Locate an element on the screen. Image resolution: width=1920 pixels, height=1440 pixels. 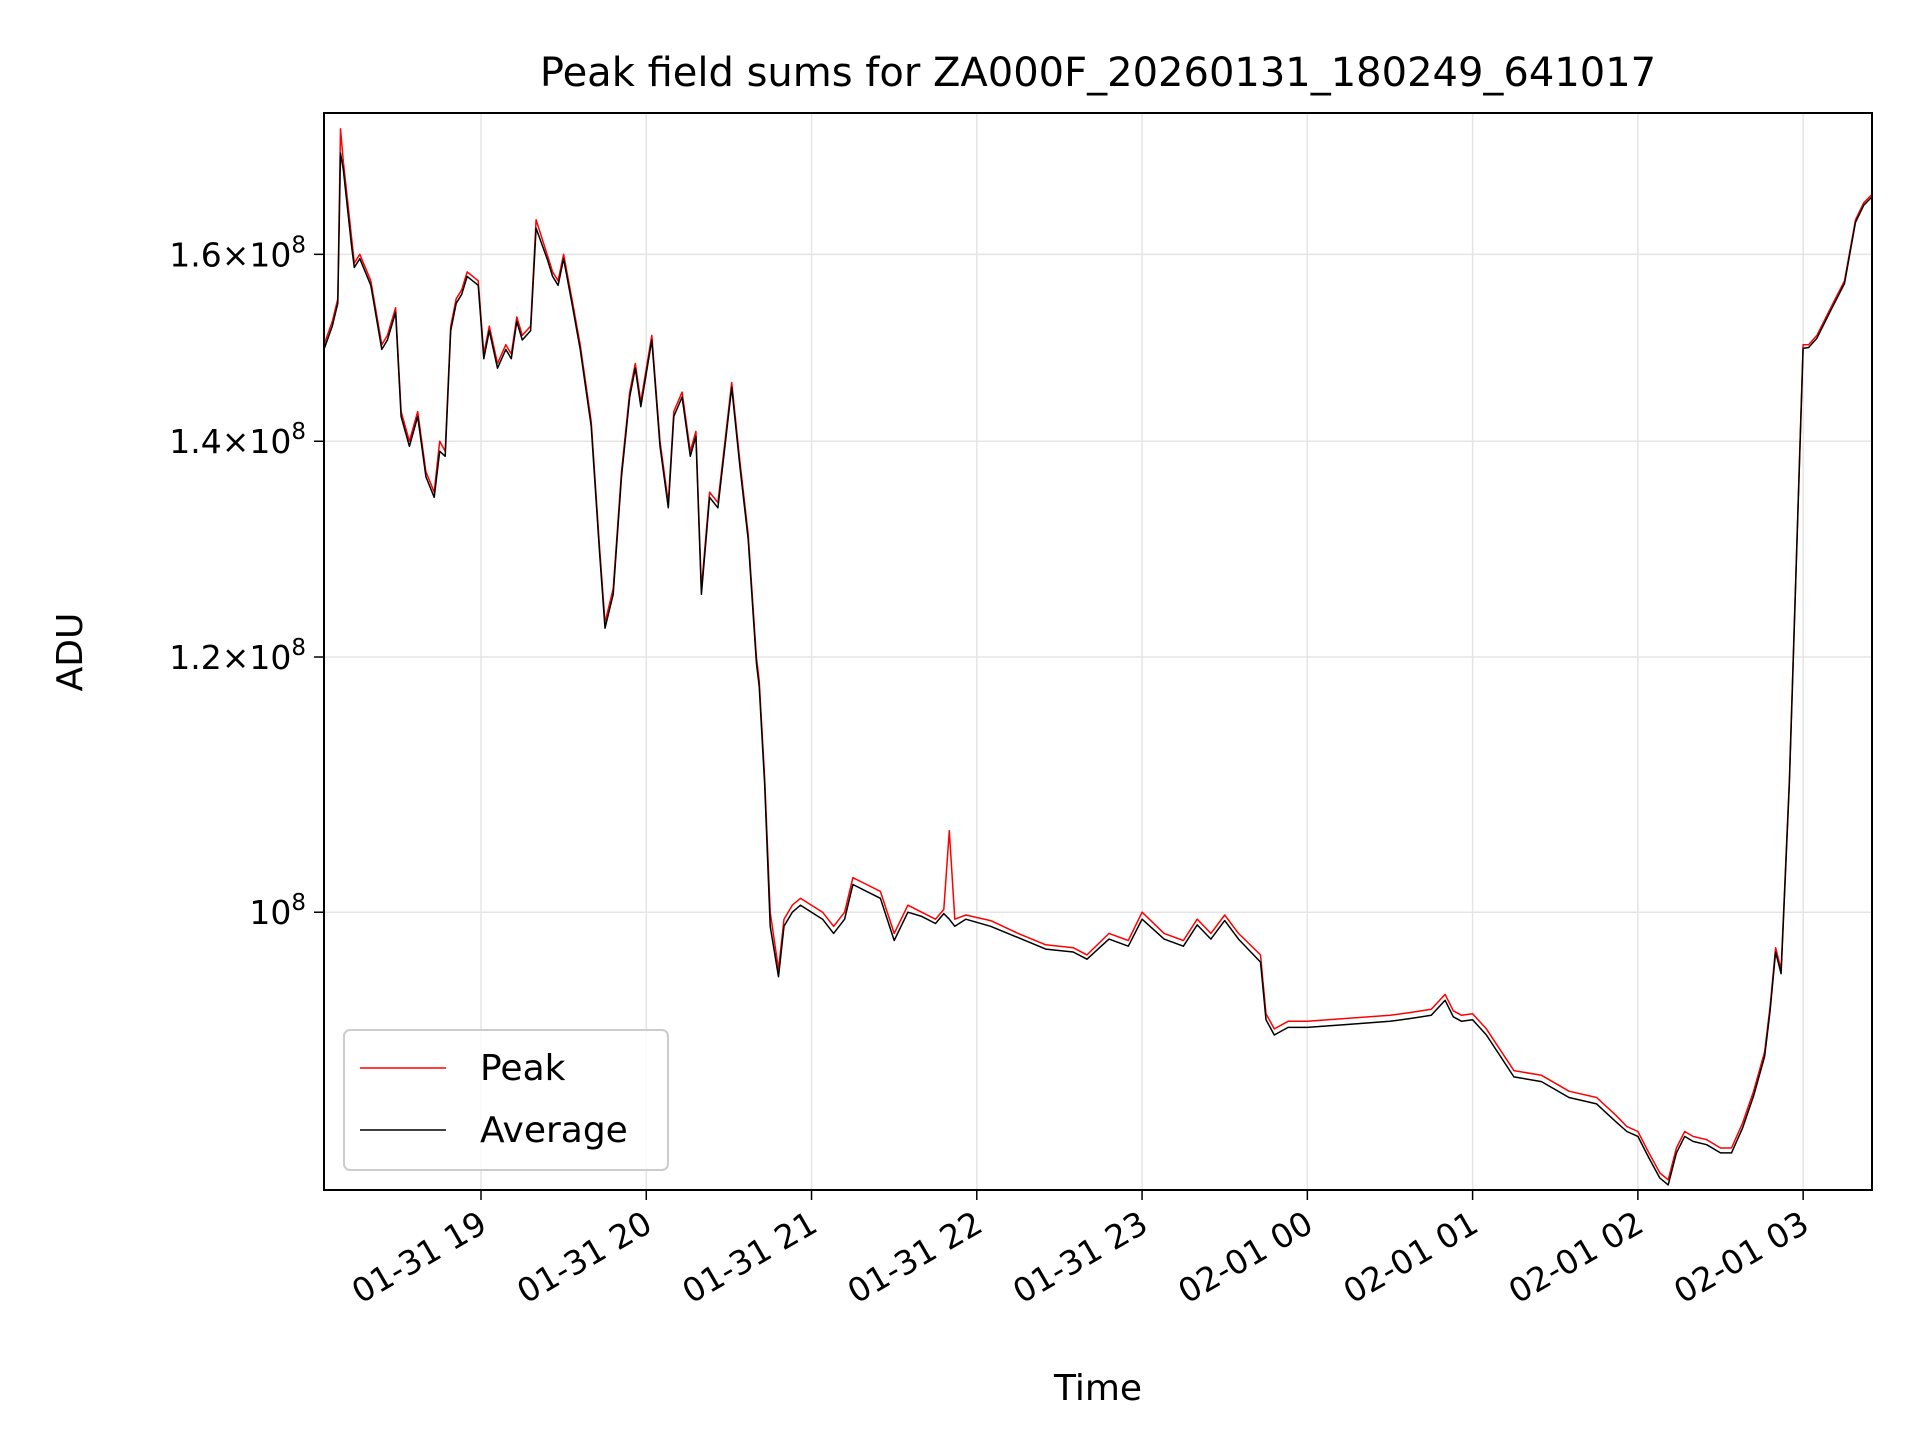
x-axis-label: Time is located at coordinates (1097, 1388).